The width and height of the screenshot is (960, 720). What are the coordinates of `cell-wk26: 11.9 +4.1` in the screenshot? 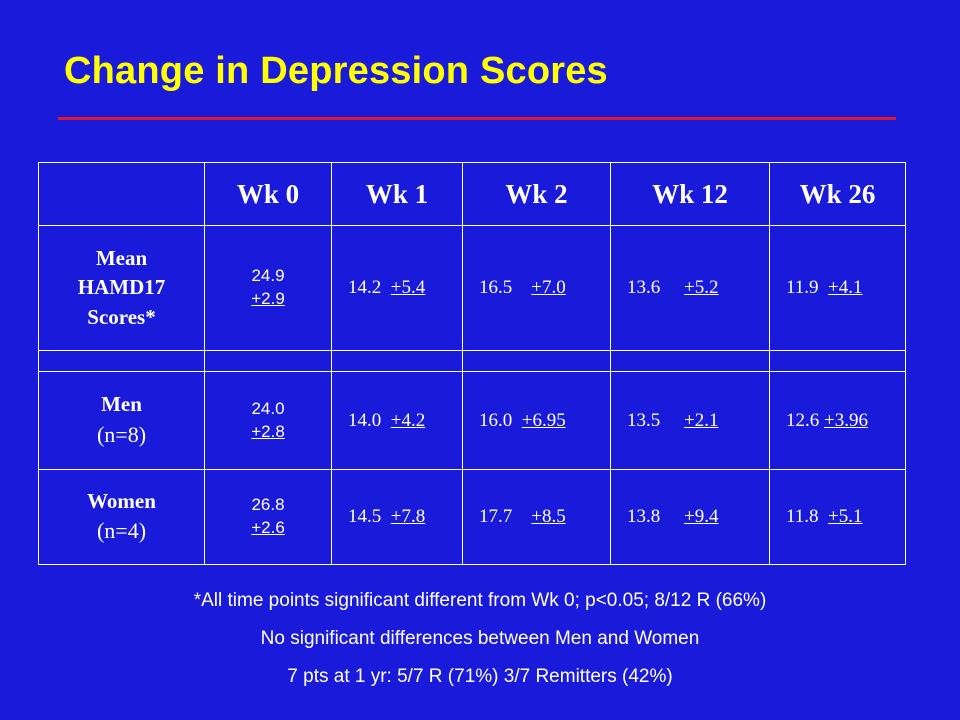 It's located at (837, 288).